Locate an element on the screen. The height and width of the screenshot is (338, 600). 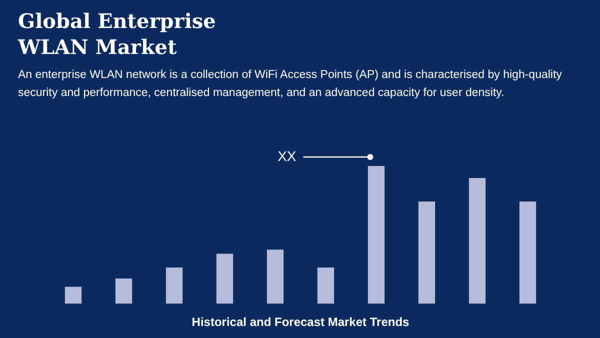
chart-subtitle: An enterprise WLAN network is a collection of WiFi Access Points (AP) and is characterised by high-quality security and performance, centralised management, and an advanced capacity for user density. is located at coordinates (290, 84).